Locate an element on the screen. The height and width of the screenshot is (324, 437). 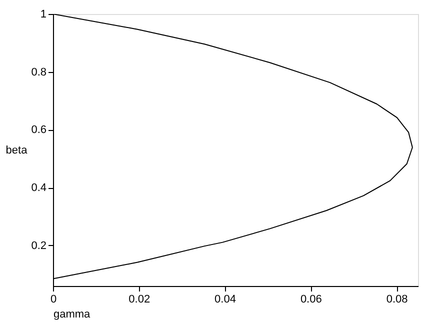
x-tick-label: 0.04 is located at coordinates (225, 300).